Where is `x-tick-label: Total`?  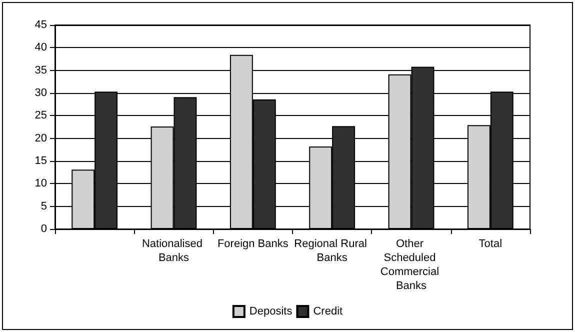 x-tick-label: Total is located at coordinates (490, 244).